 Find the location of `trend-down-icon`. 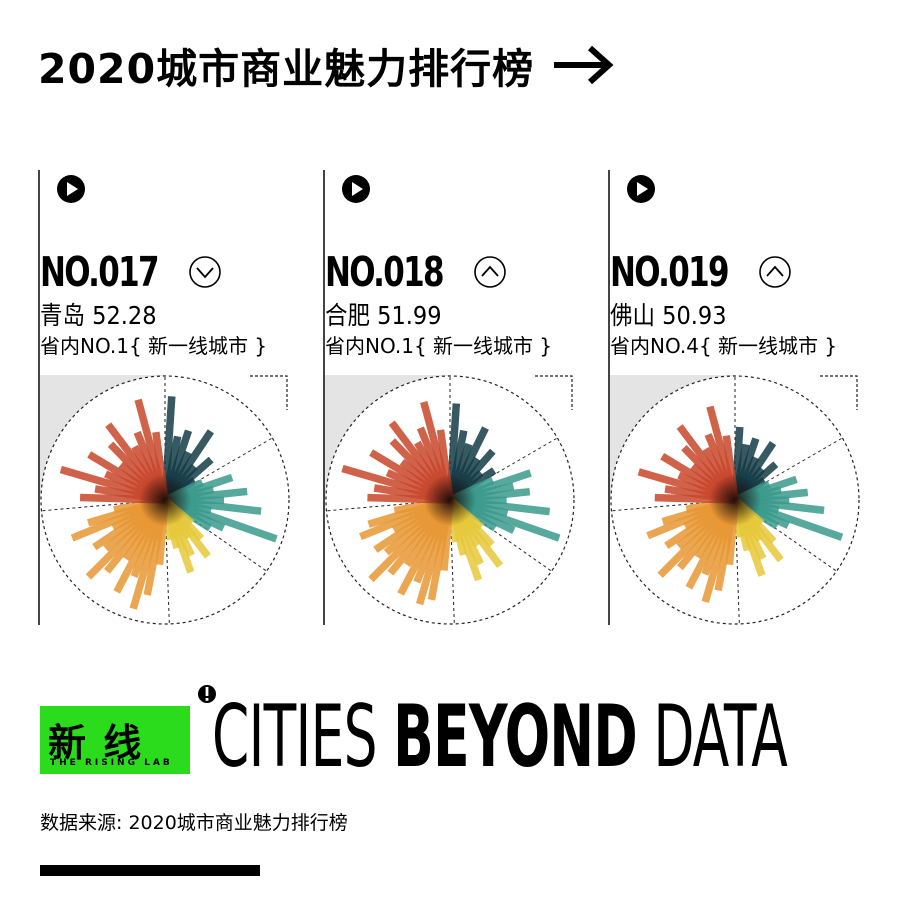

trend-down-icon is located at coordinates (205, 272).